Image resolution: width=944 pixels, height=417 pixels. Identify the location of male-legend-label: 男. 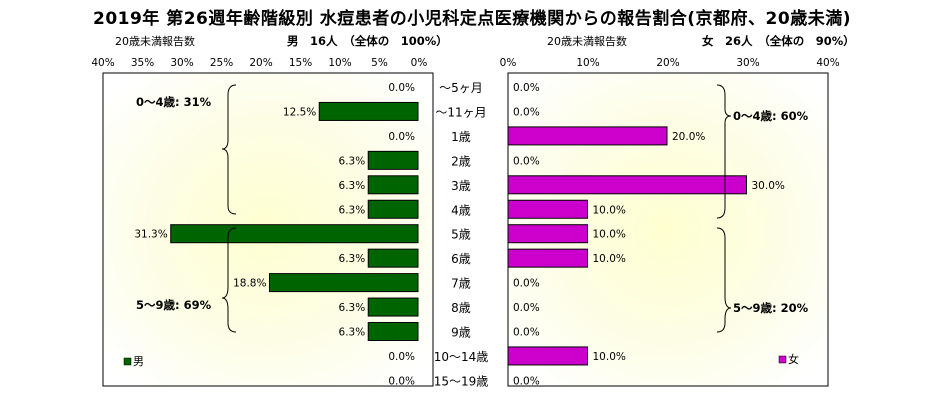
(138, 361).